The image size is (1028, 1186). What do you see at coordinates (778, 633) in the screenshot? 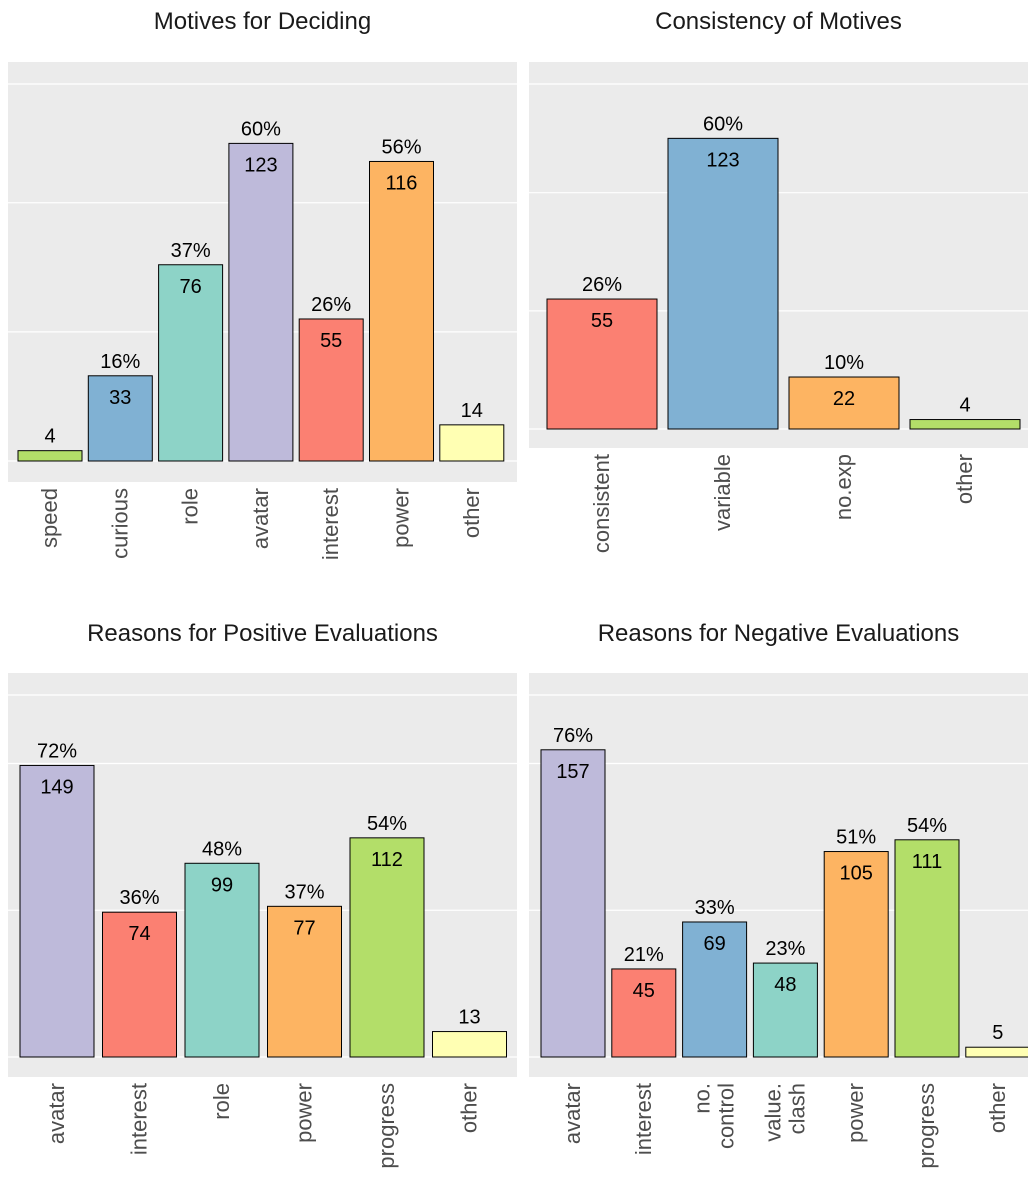
I see `chart-title: Reasons for Negative Evaluations` at bounding box center [778, 633].